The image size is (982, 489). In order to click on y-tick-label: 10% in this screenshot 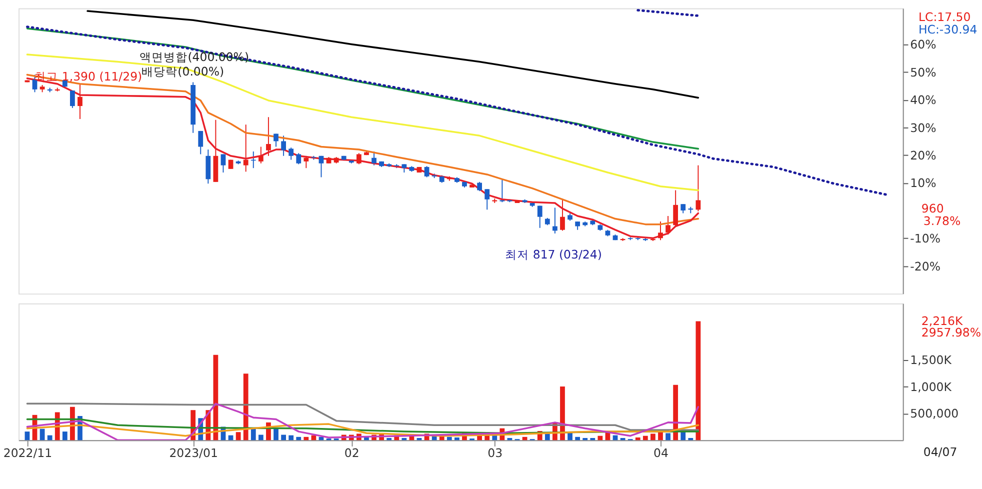, I will do `click(923, 183)`.